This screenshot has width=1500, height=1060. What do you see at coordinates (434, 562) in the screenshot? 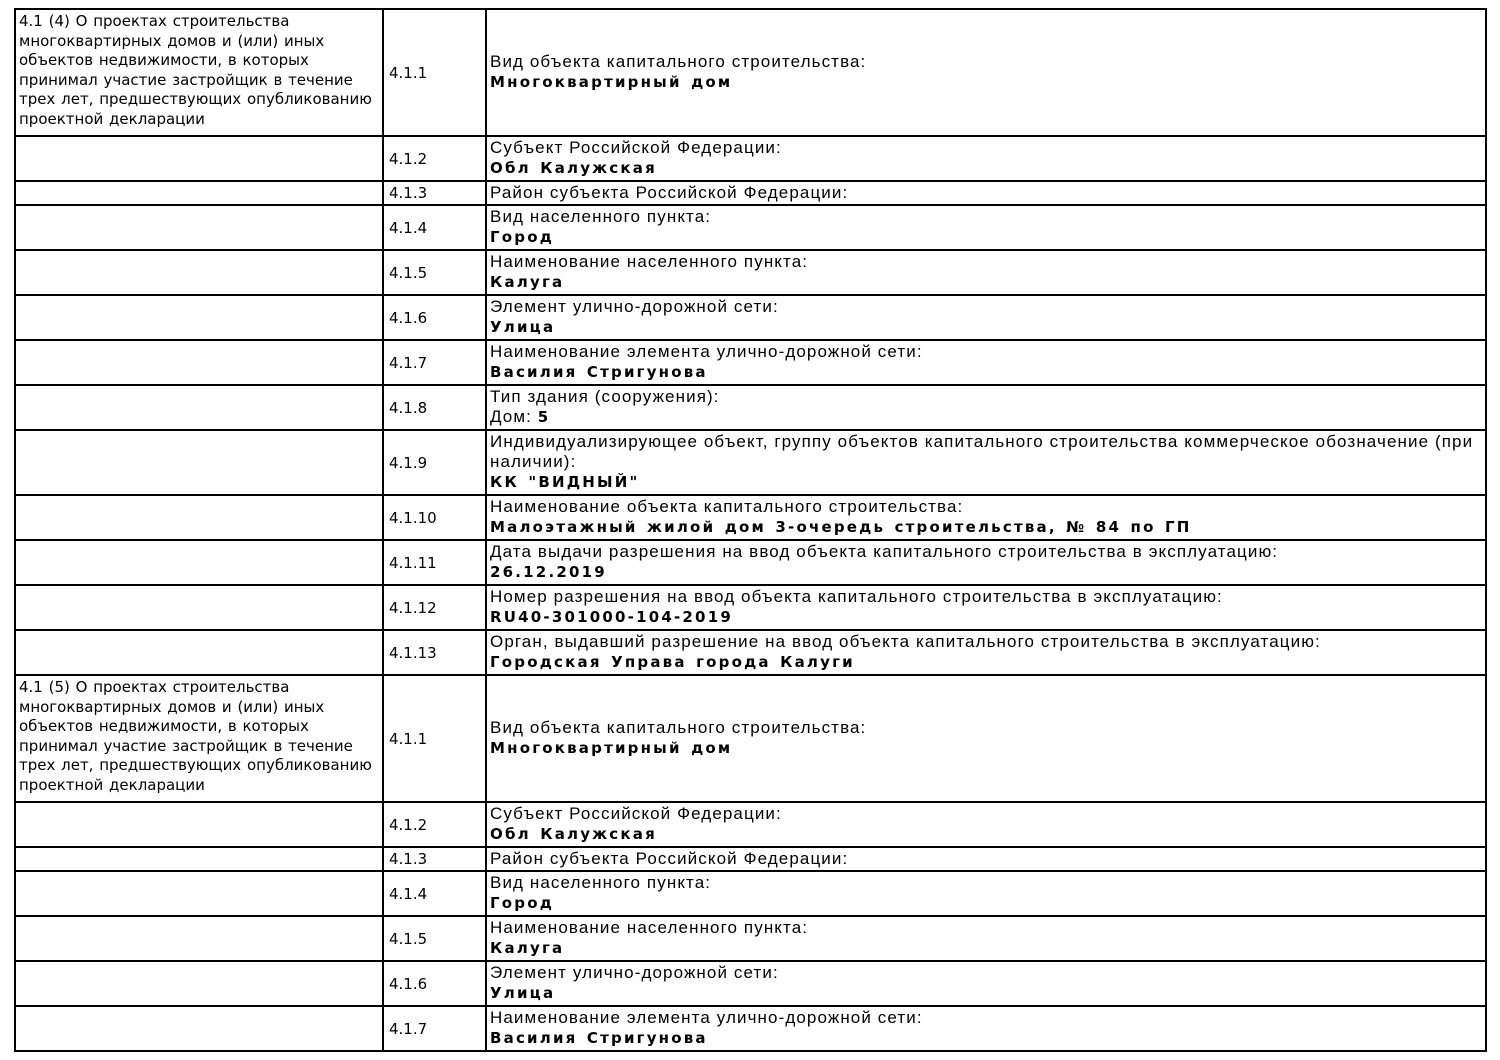
I see `row-code-cell: 4.1.11` at bounding box center [434, 562].